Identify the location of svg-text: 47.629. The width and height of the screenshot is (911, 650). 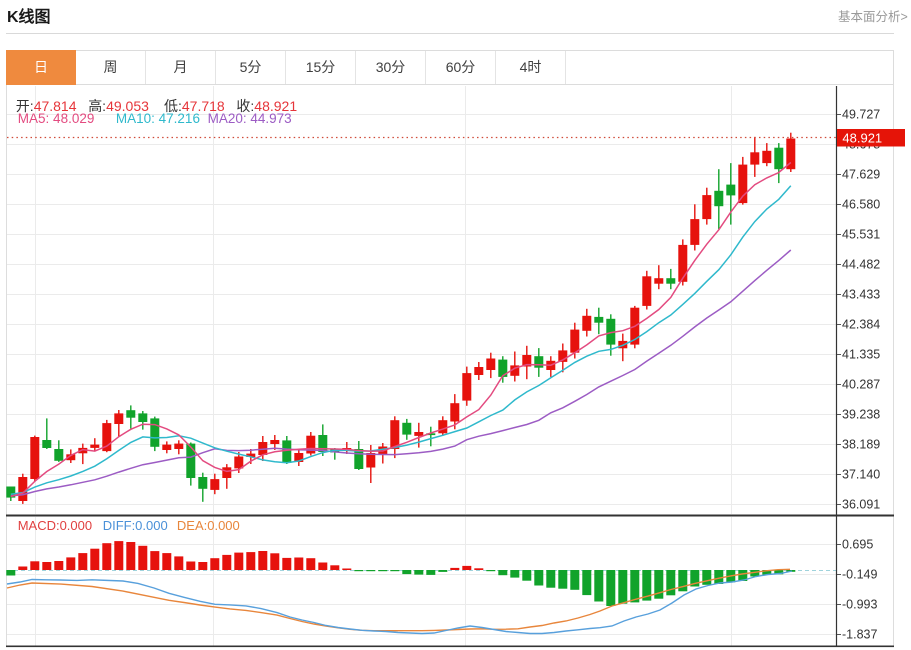
(861, 175).